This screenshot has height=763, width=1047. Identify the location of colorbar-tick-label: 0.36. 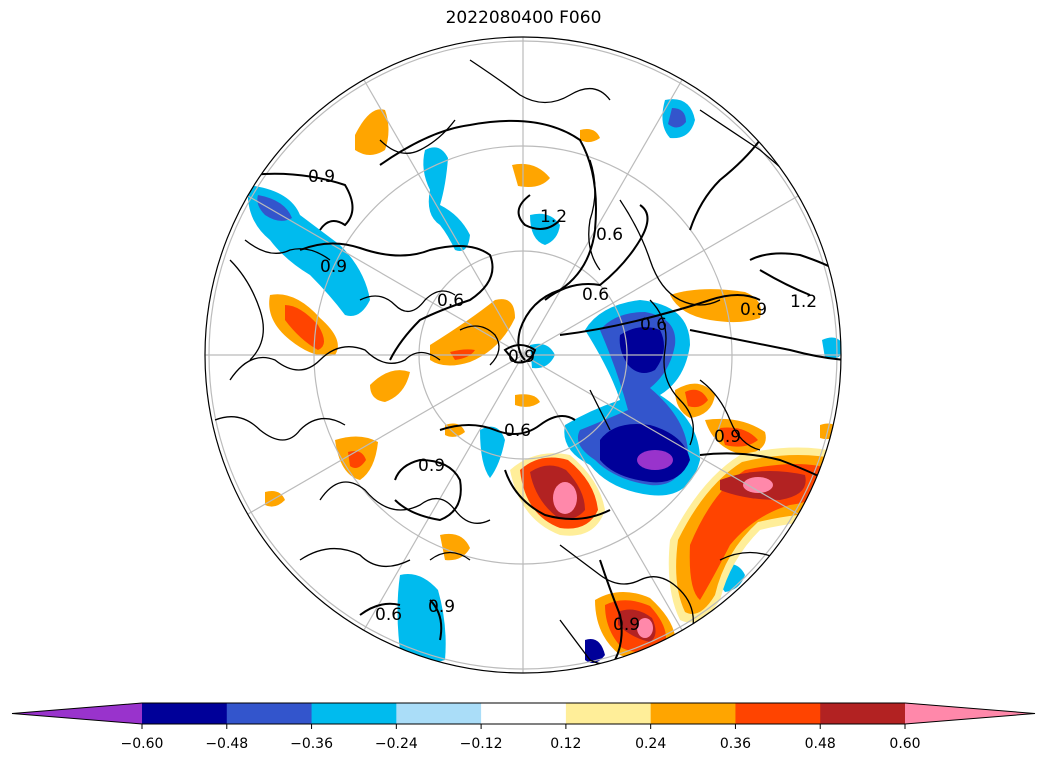
(735, 744).